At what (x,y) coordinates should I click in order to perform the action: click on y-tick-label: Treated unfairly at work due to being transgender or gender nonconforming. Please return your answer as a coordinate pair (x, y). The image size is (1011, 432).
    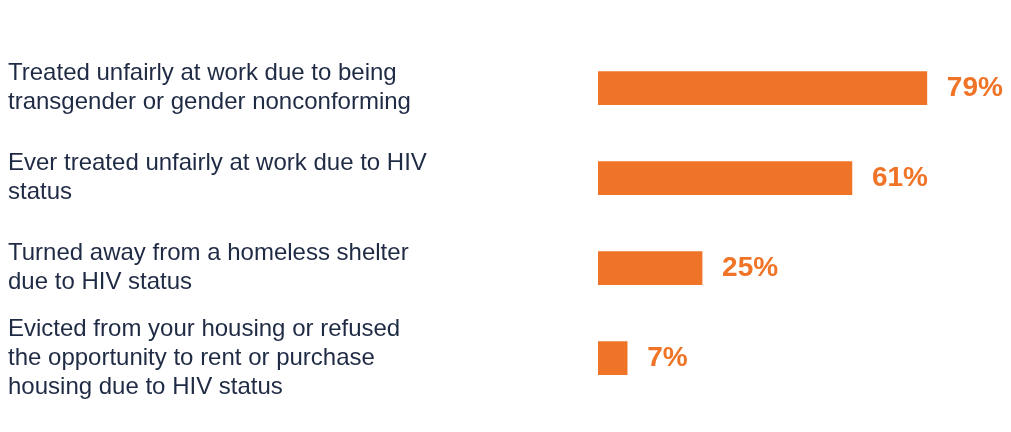
    Looking at the image, I should click on (209, 86).